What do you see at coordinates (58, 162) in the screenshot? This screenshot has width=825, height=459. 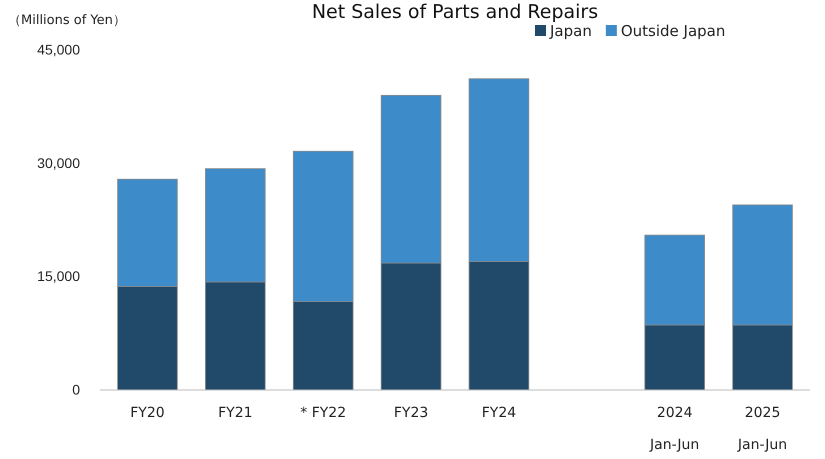 I see `y-tick-label: 30,000` at bounding box center [58, 162].